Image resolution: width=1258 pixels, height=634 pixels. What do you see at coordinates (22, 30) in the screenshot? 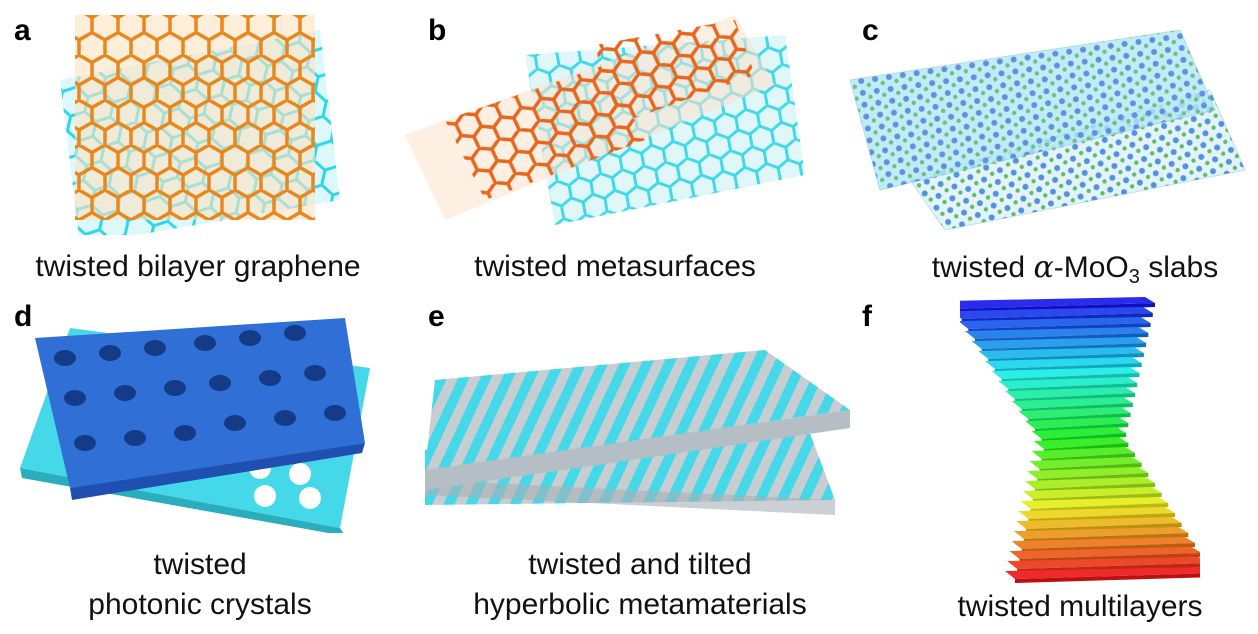
I see `panel-letter-a: a` at bounding box center [22, 30].